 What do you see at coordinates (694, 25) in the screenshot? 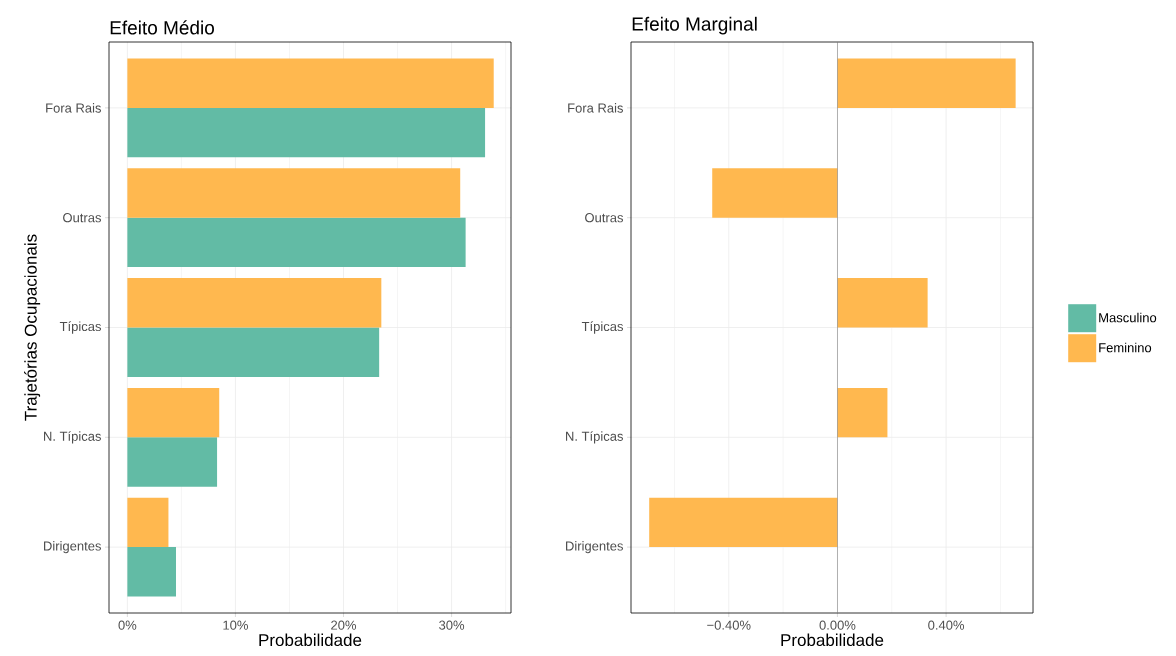
I see `chart-title: Efeito Marginal` at bounding box center [694, 25].